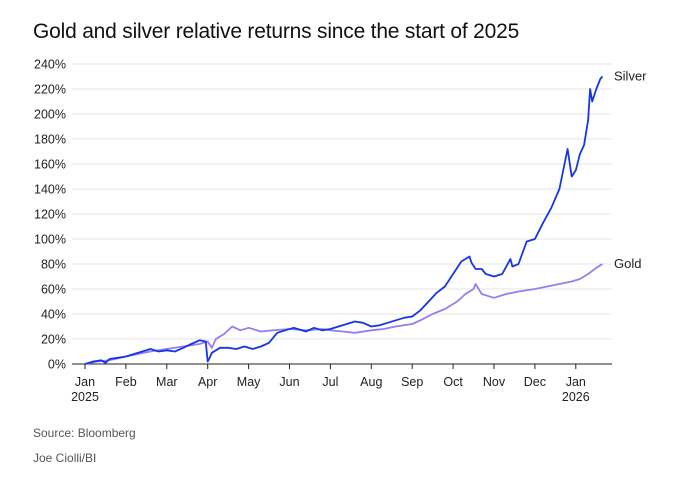 The width and height of the screenshot is (675, 481). What do you see at coordinates (371, 382) in the screenshot?
I see `x-tick-label: Aug` at bounding box center [371, 382].